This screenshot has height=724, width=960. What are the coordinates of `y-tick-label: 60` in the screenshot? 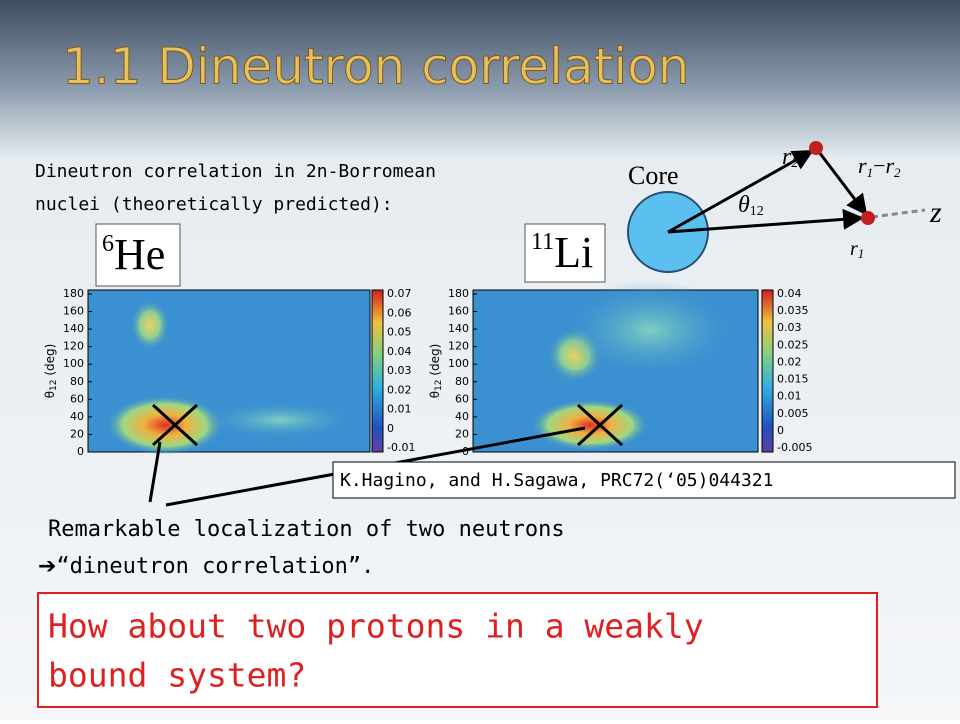 It's located at (462, 398).